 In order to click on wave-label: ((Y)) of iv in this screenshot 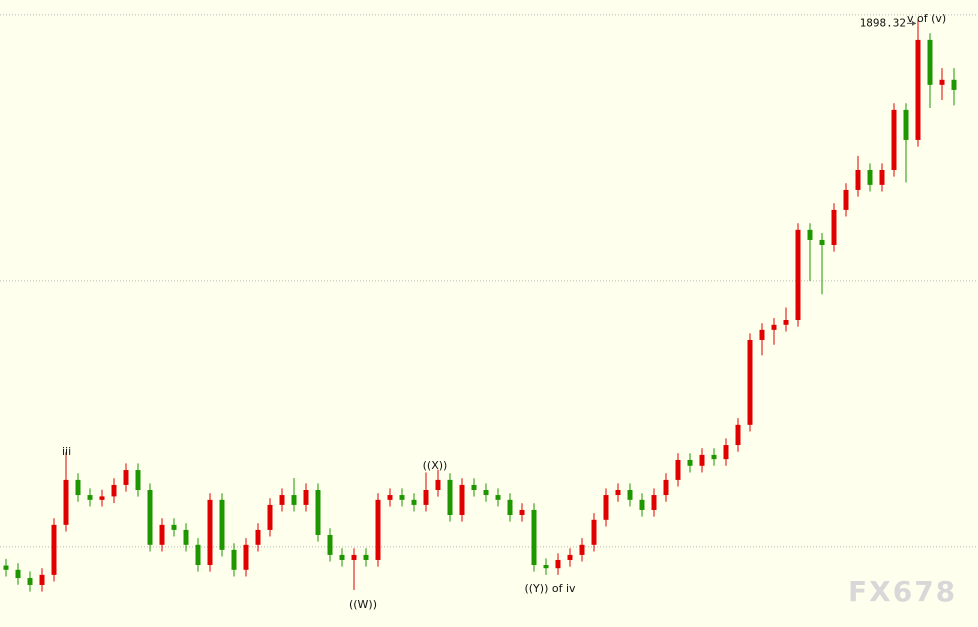, I will do `click(550, 588)`.